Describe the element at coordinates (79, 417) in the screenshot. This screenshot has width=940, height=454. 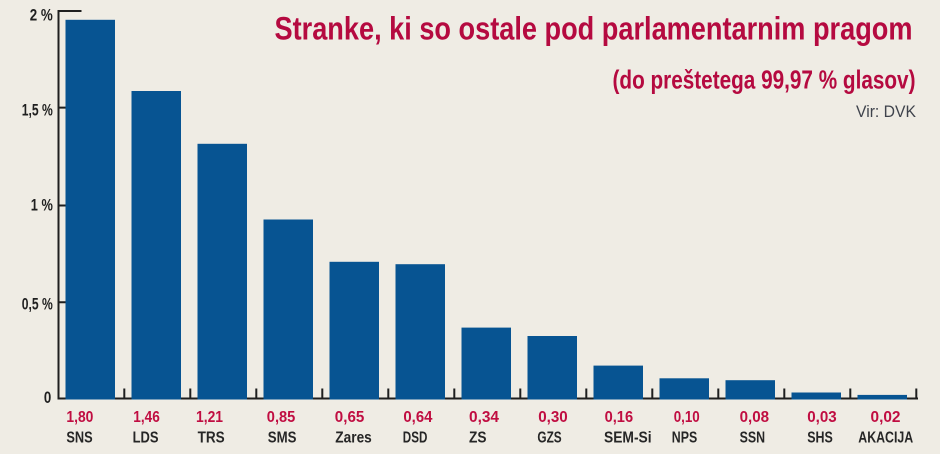
I see `svg-text: 1,80` at that location.